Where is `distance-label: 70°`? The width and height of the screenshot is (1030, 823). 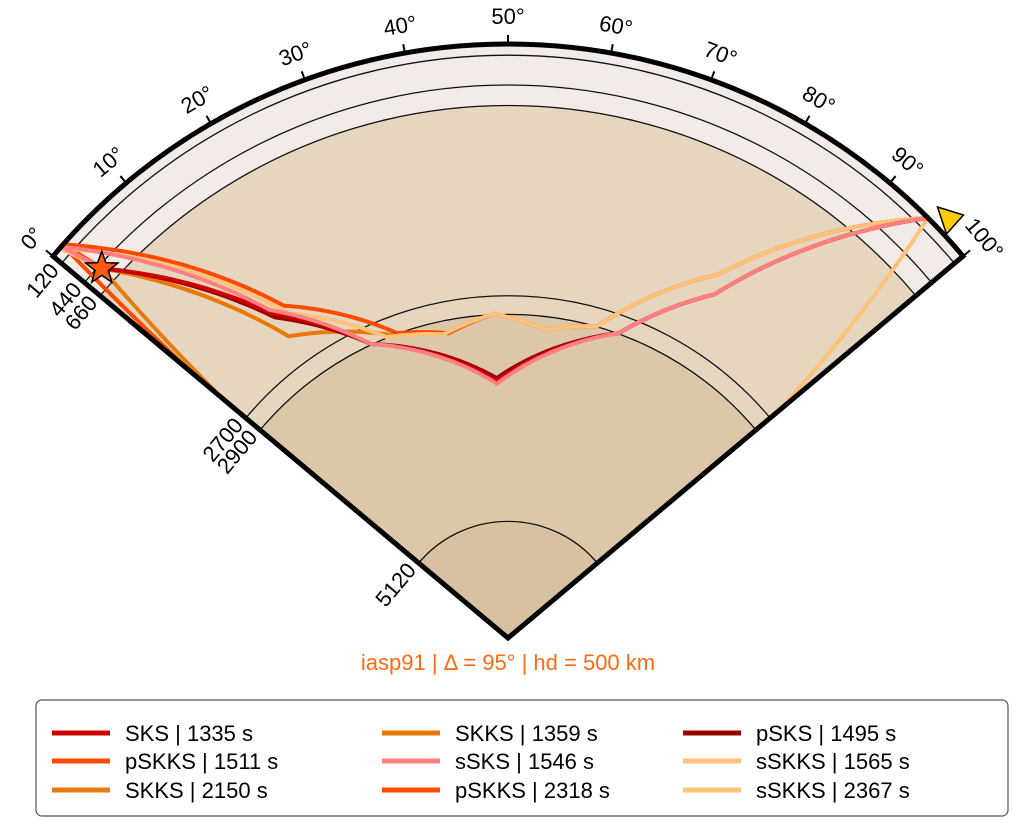 distance-label: 70° is located at coordinates (721, 53).